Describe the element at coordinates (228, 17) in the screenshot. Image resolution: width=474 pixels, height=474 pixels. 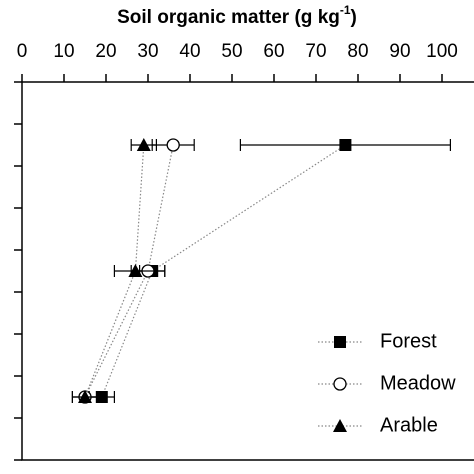
I see `title-text: Soil organic matter (g kg` at that location.